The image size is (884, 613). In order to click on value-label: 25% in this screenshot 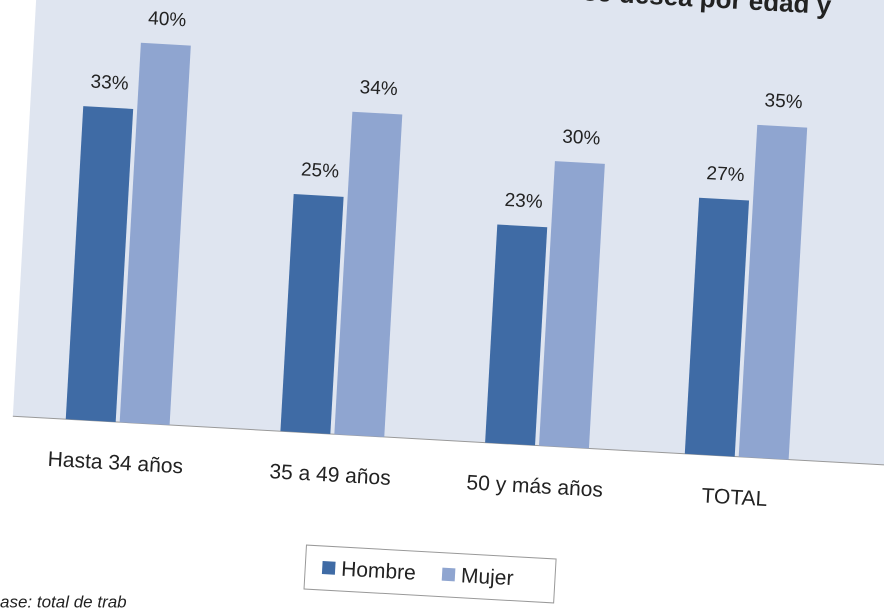, I will do `click(319, 170)`.